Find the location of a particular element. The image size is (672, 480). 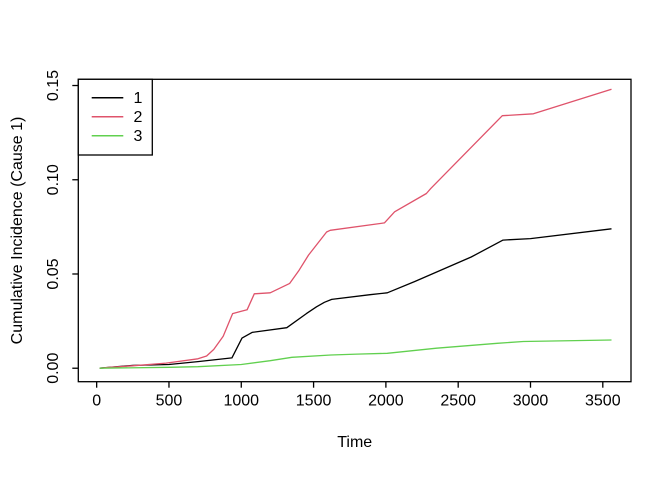

x-axis-title: Time is located at coordinates (354, 442).